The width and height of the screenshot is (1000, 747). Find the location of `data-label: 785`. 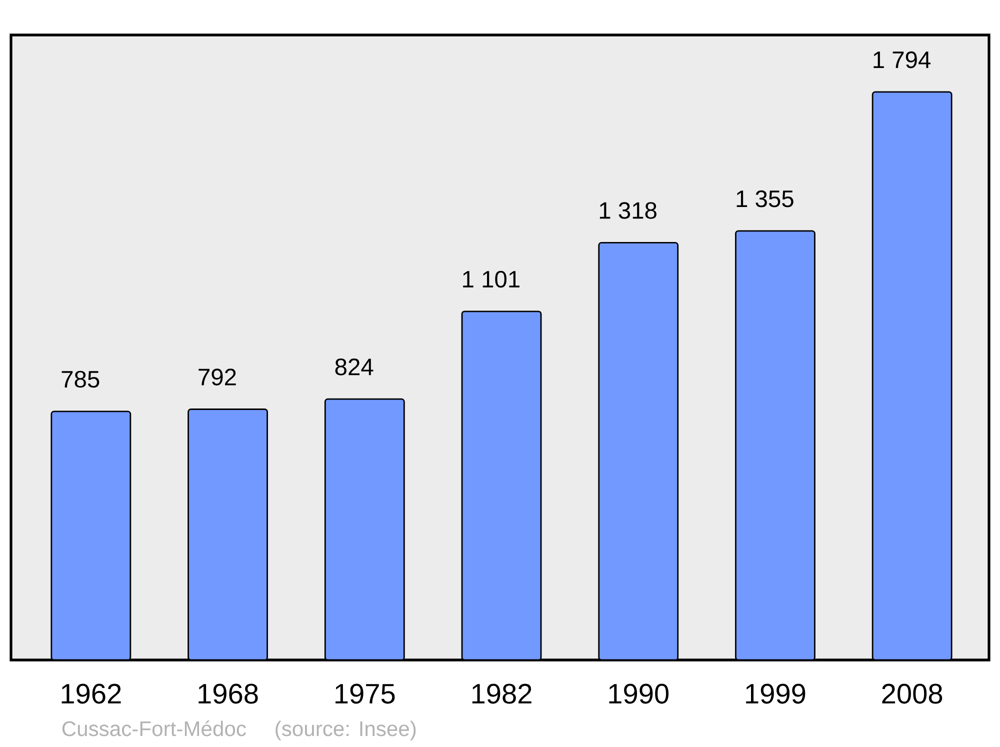

data-label: 785 is located at coordinates (81, 379).